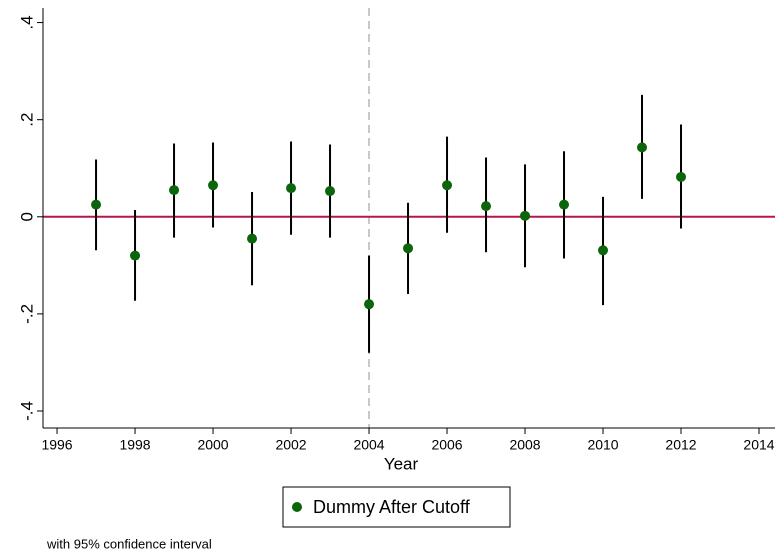 The image size is (782, 557). I want to click on x-tick-label: 2010, so click(602, 445).